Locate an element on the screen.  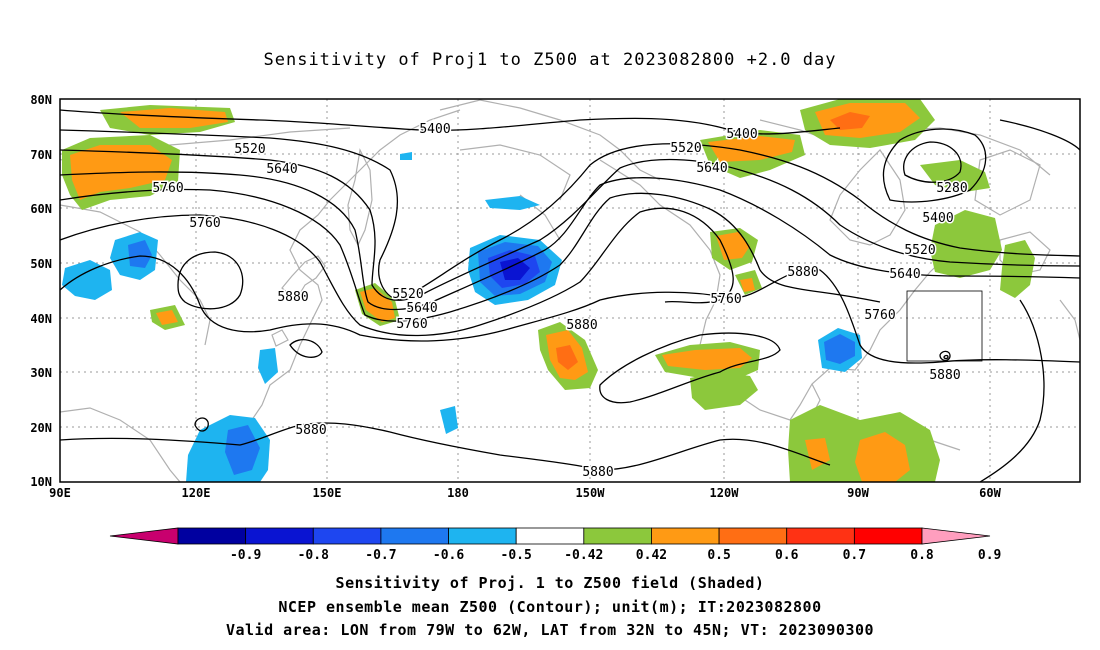
colorbar-tick-label: -0.5 is located at coordinates (516, 555).